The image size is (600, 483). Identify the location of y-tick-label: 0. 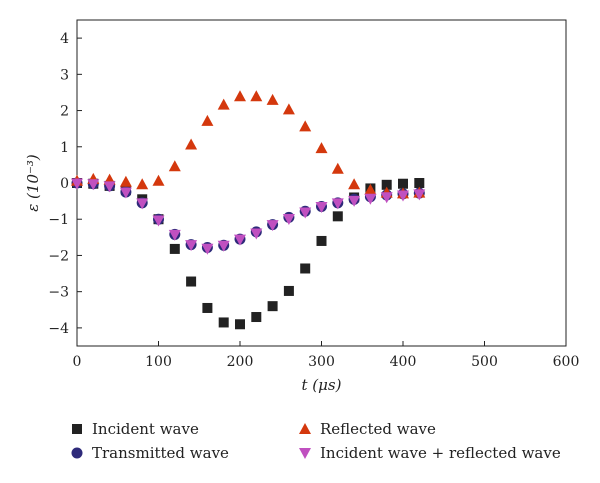
(64, 184).